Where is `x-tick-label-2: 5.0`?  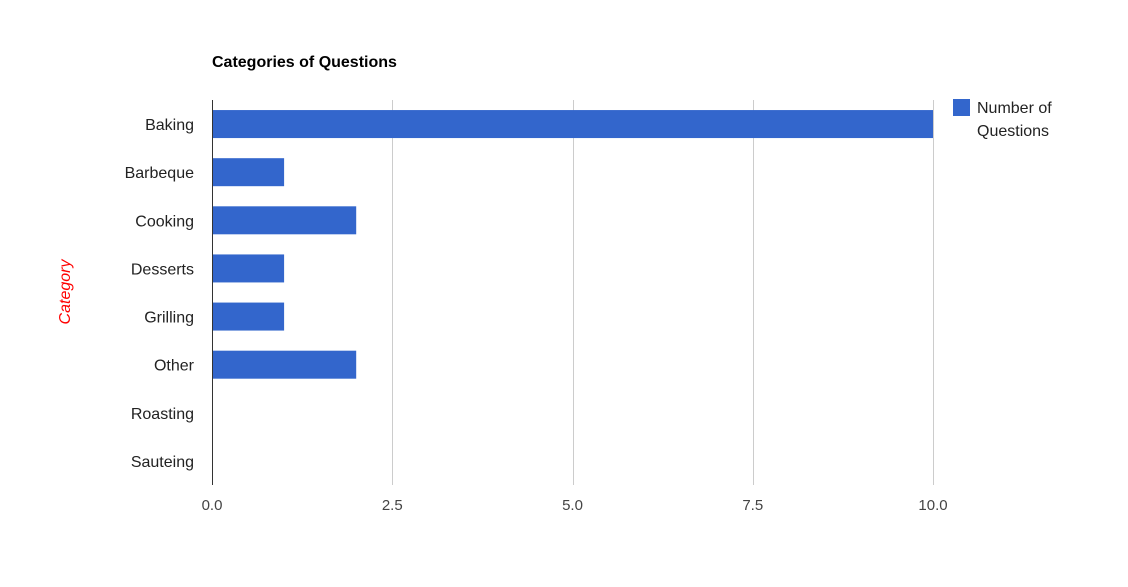
x-tick-label-2: 5.0 is located at coordinates (572, 505).